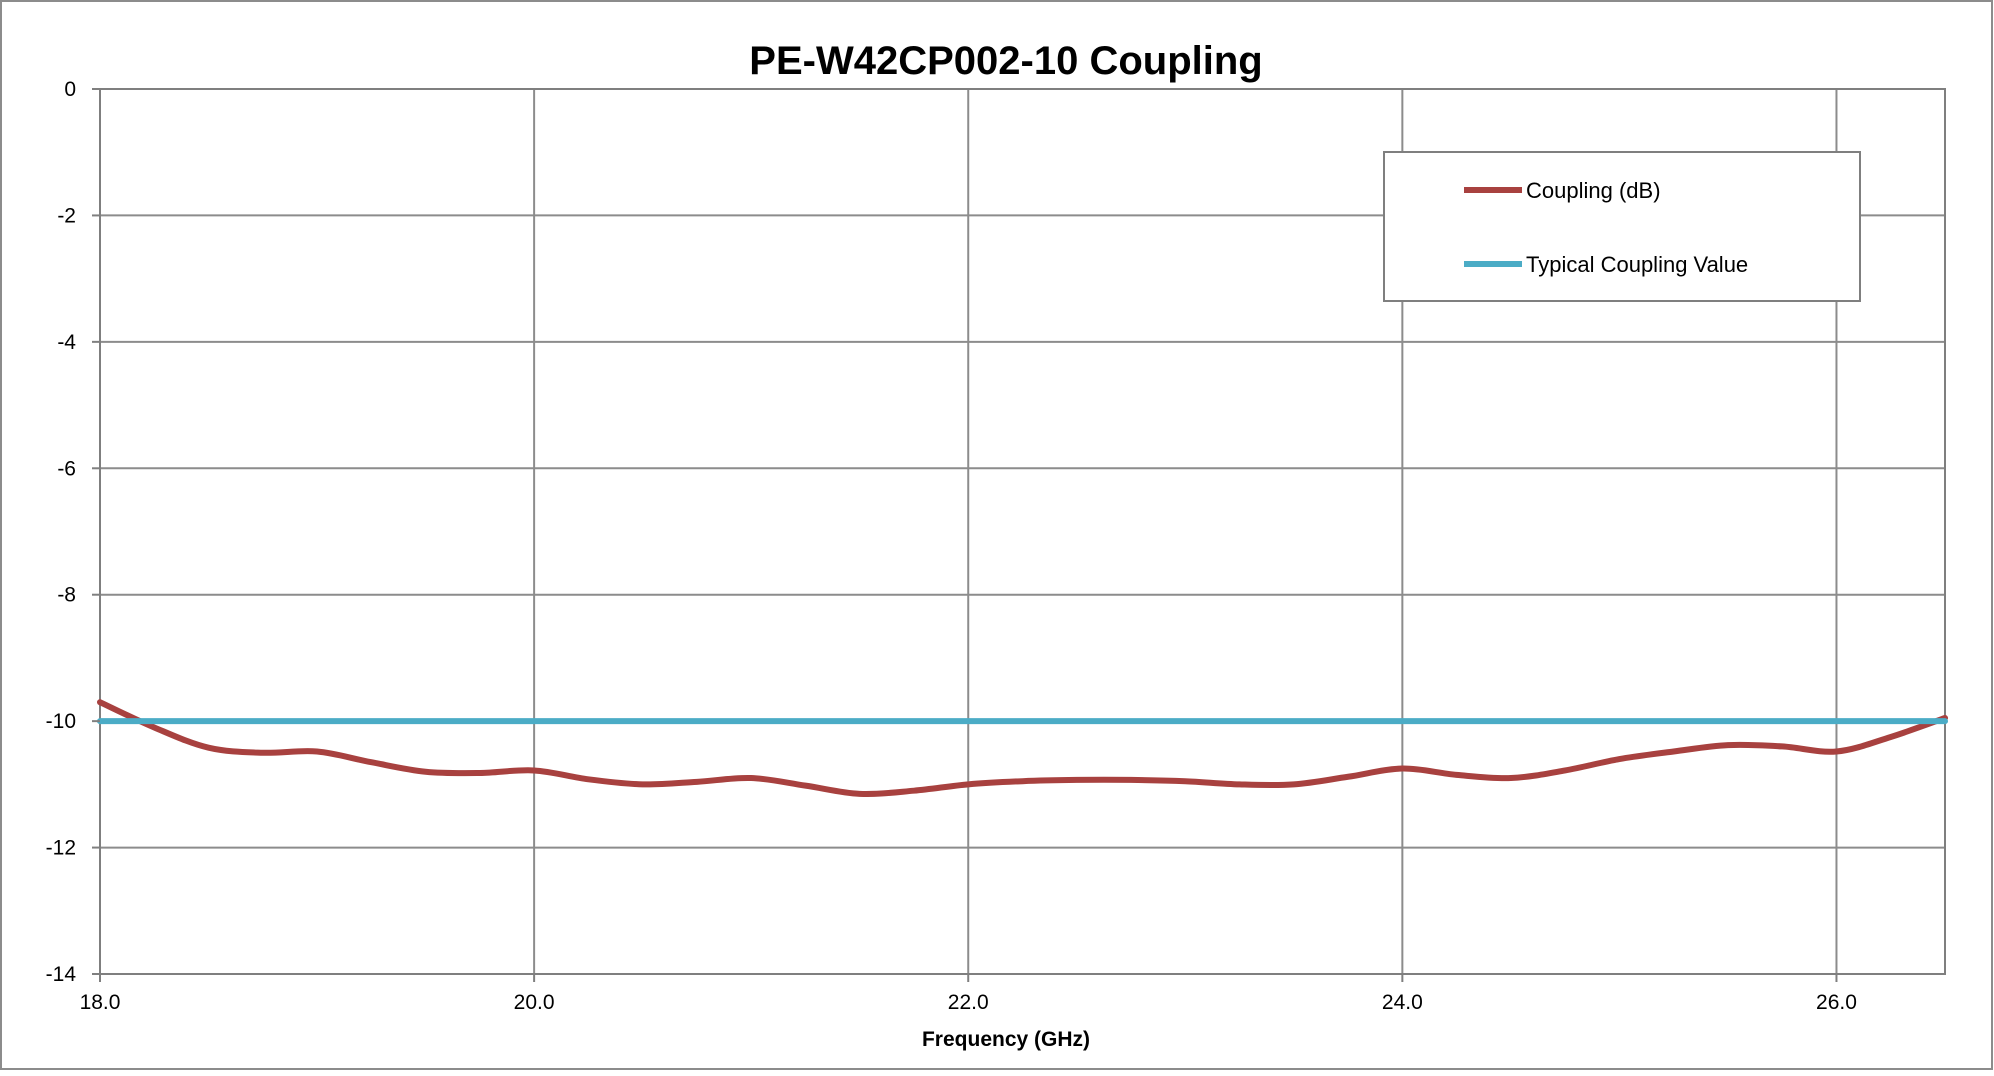  What do you see at coordinates (1836, 1002) in the screenshot?
I see `x-tick-label: 26.0` at bounding box center [1836, 1002].